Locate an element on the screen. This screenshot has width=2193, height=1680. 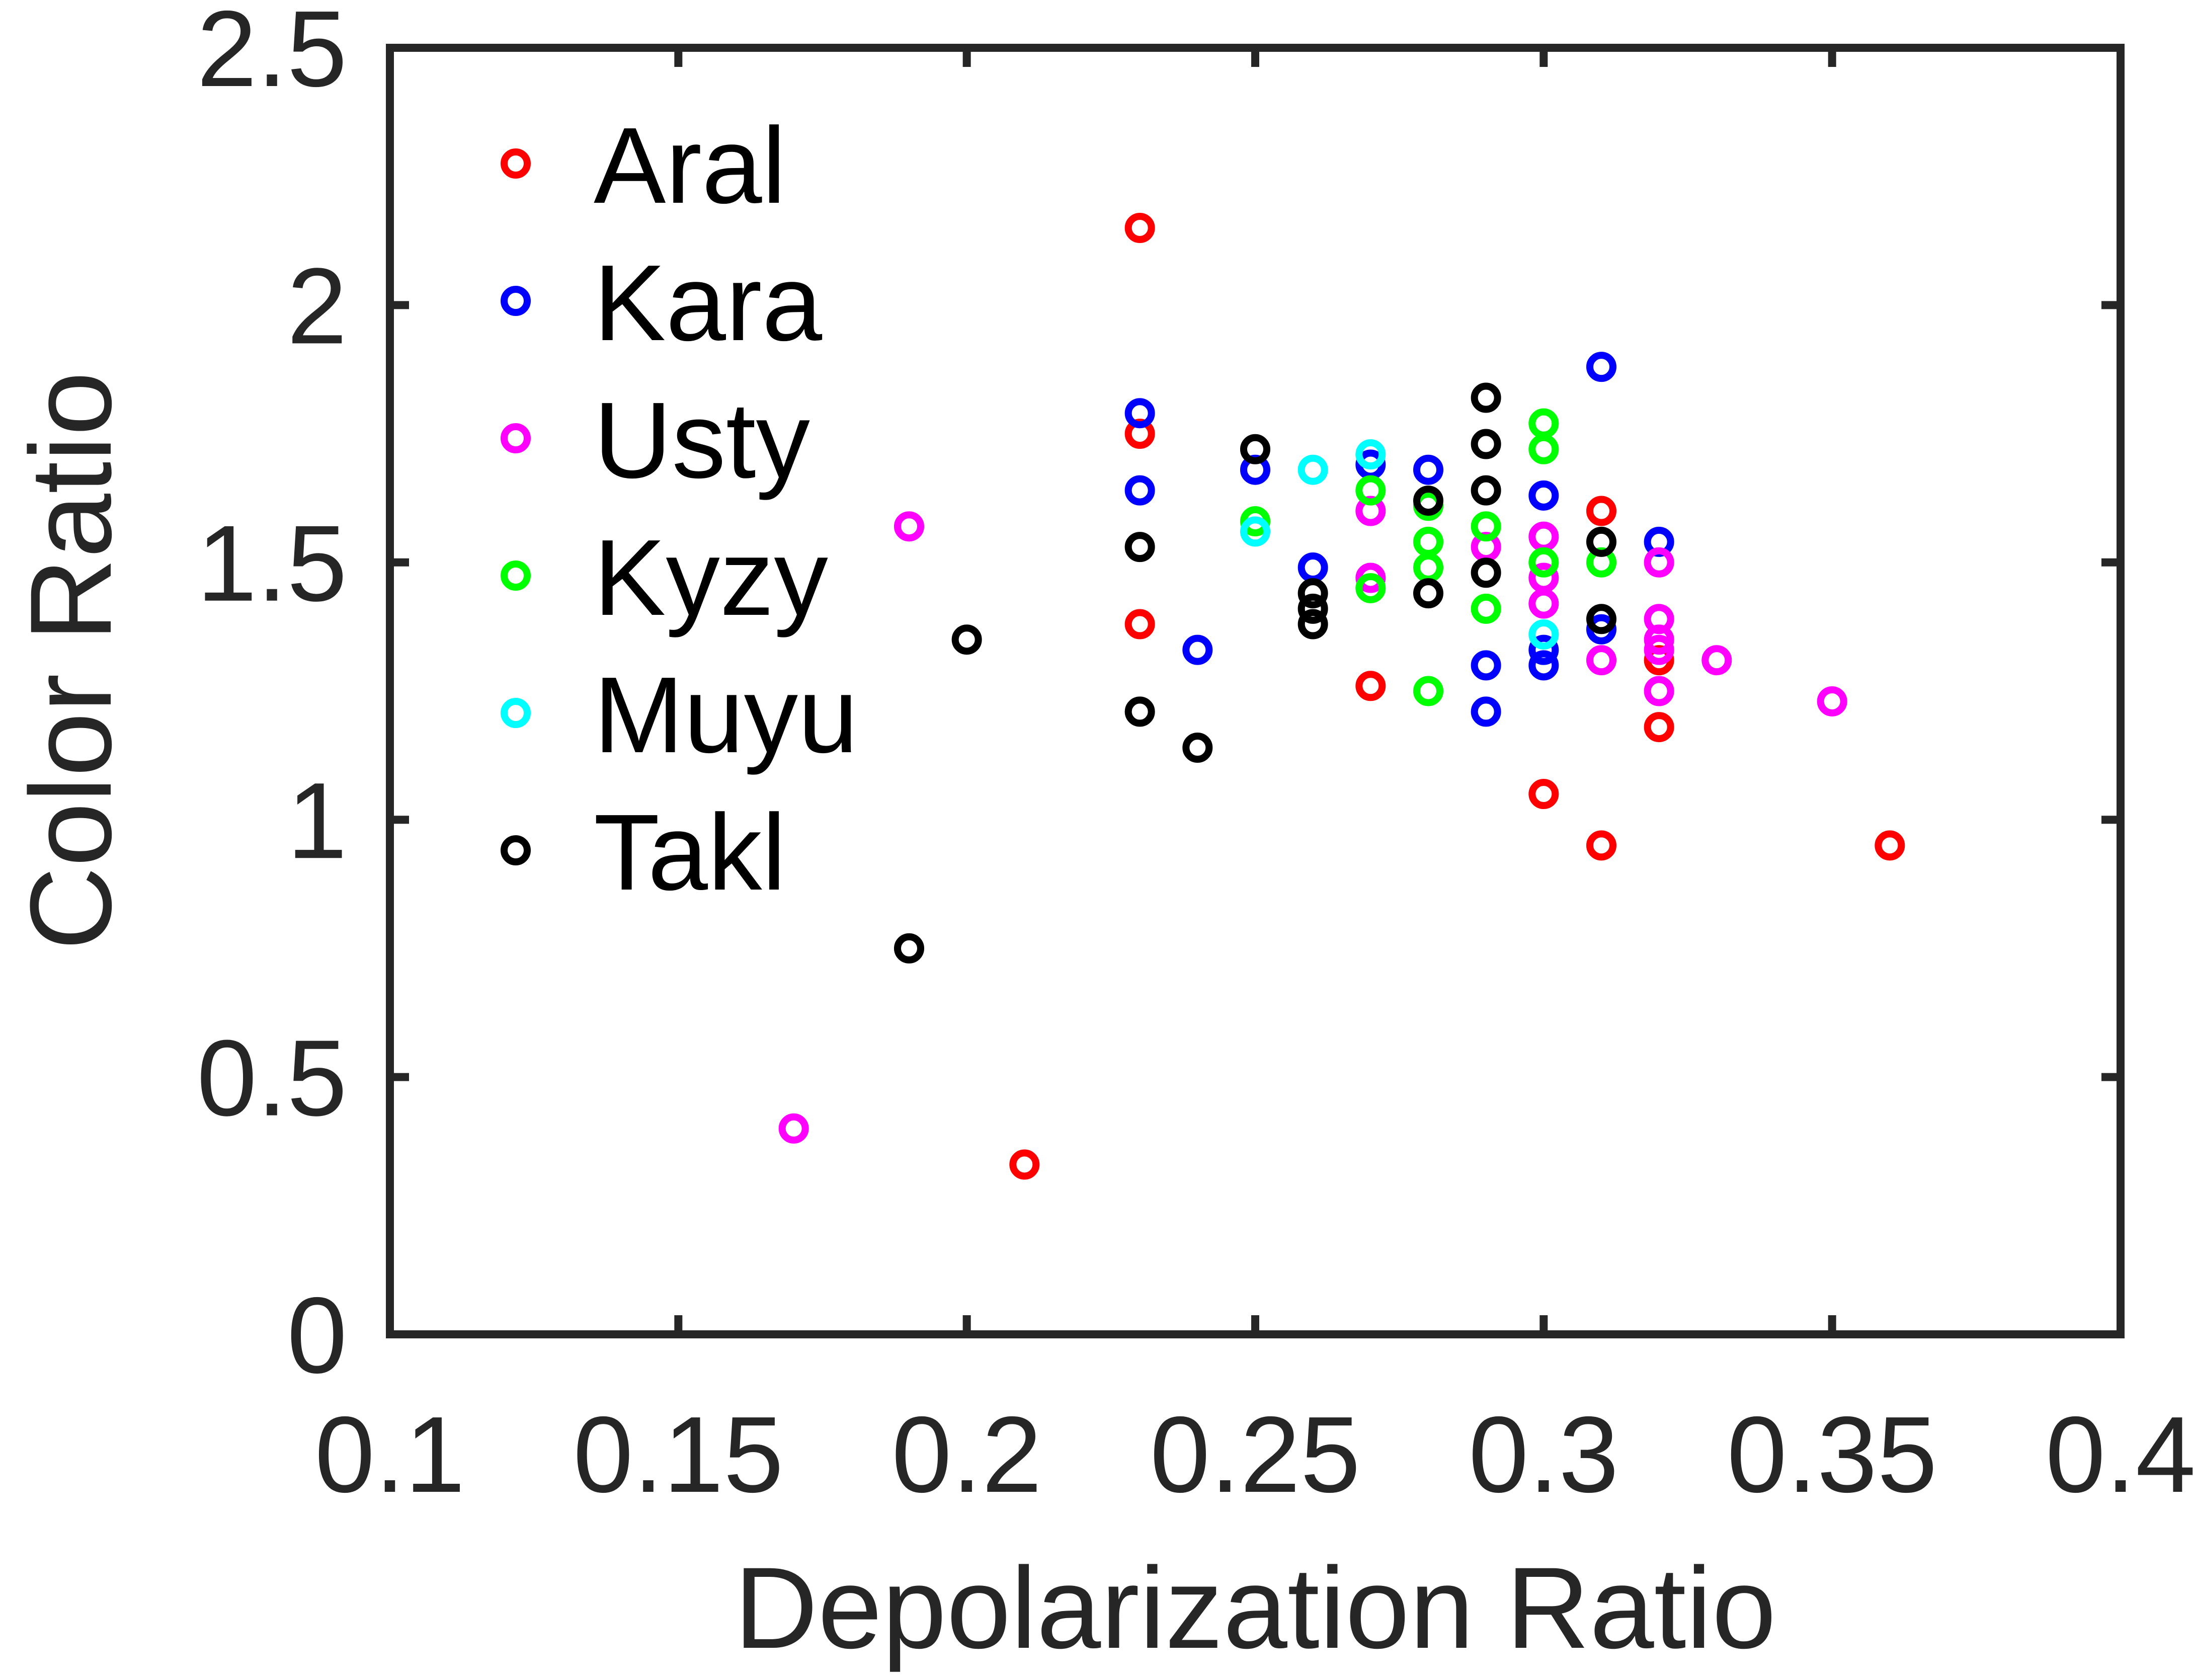
legend-label-kara: Kara is located at coordinates (708, 302).